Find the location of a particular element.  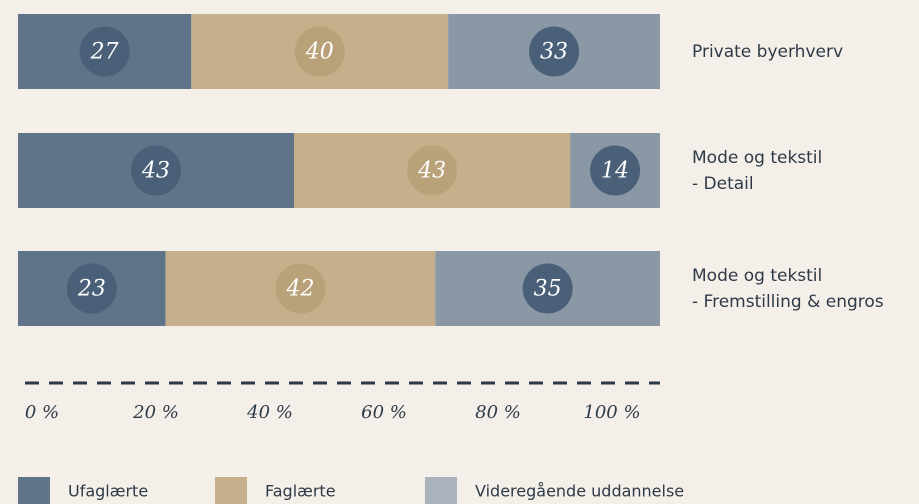

category-label: Mode og tekstil - Fremstilling & engros is located at coordinates (788, 288).